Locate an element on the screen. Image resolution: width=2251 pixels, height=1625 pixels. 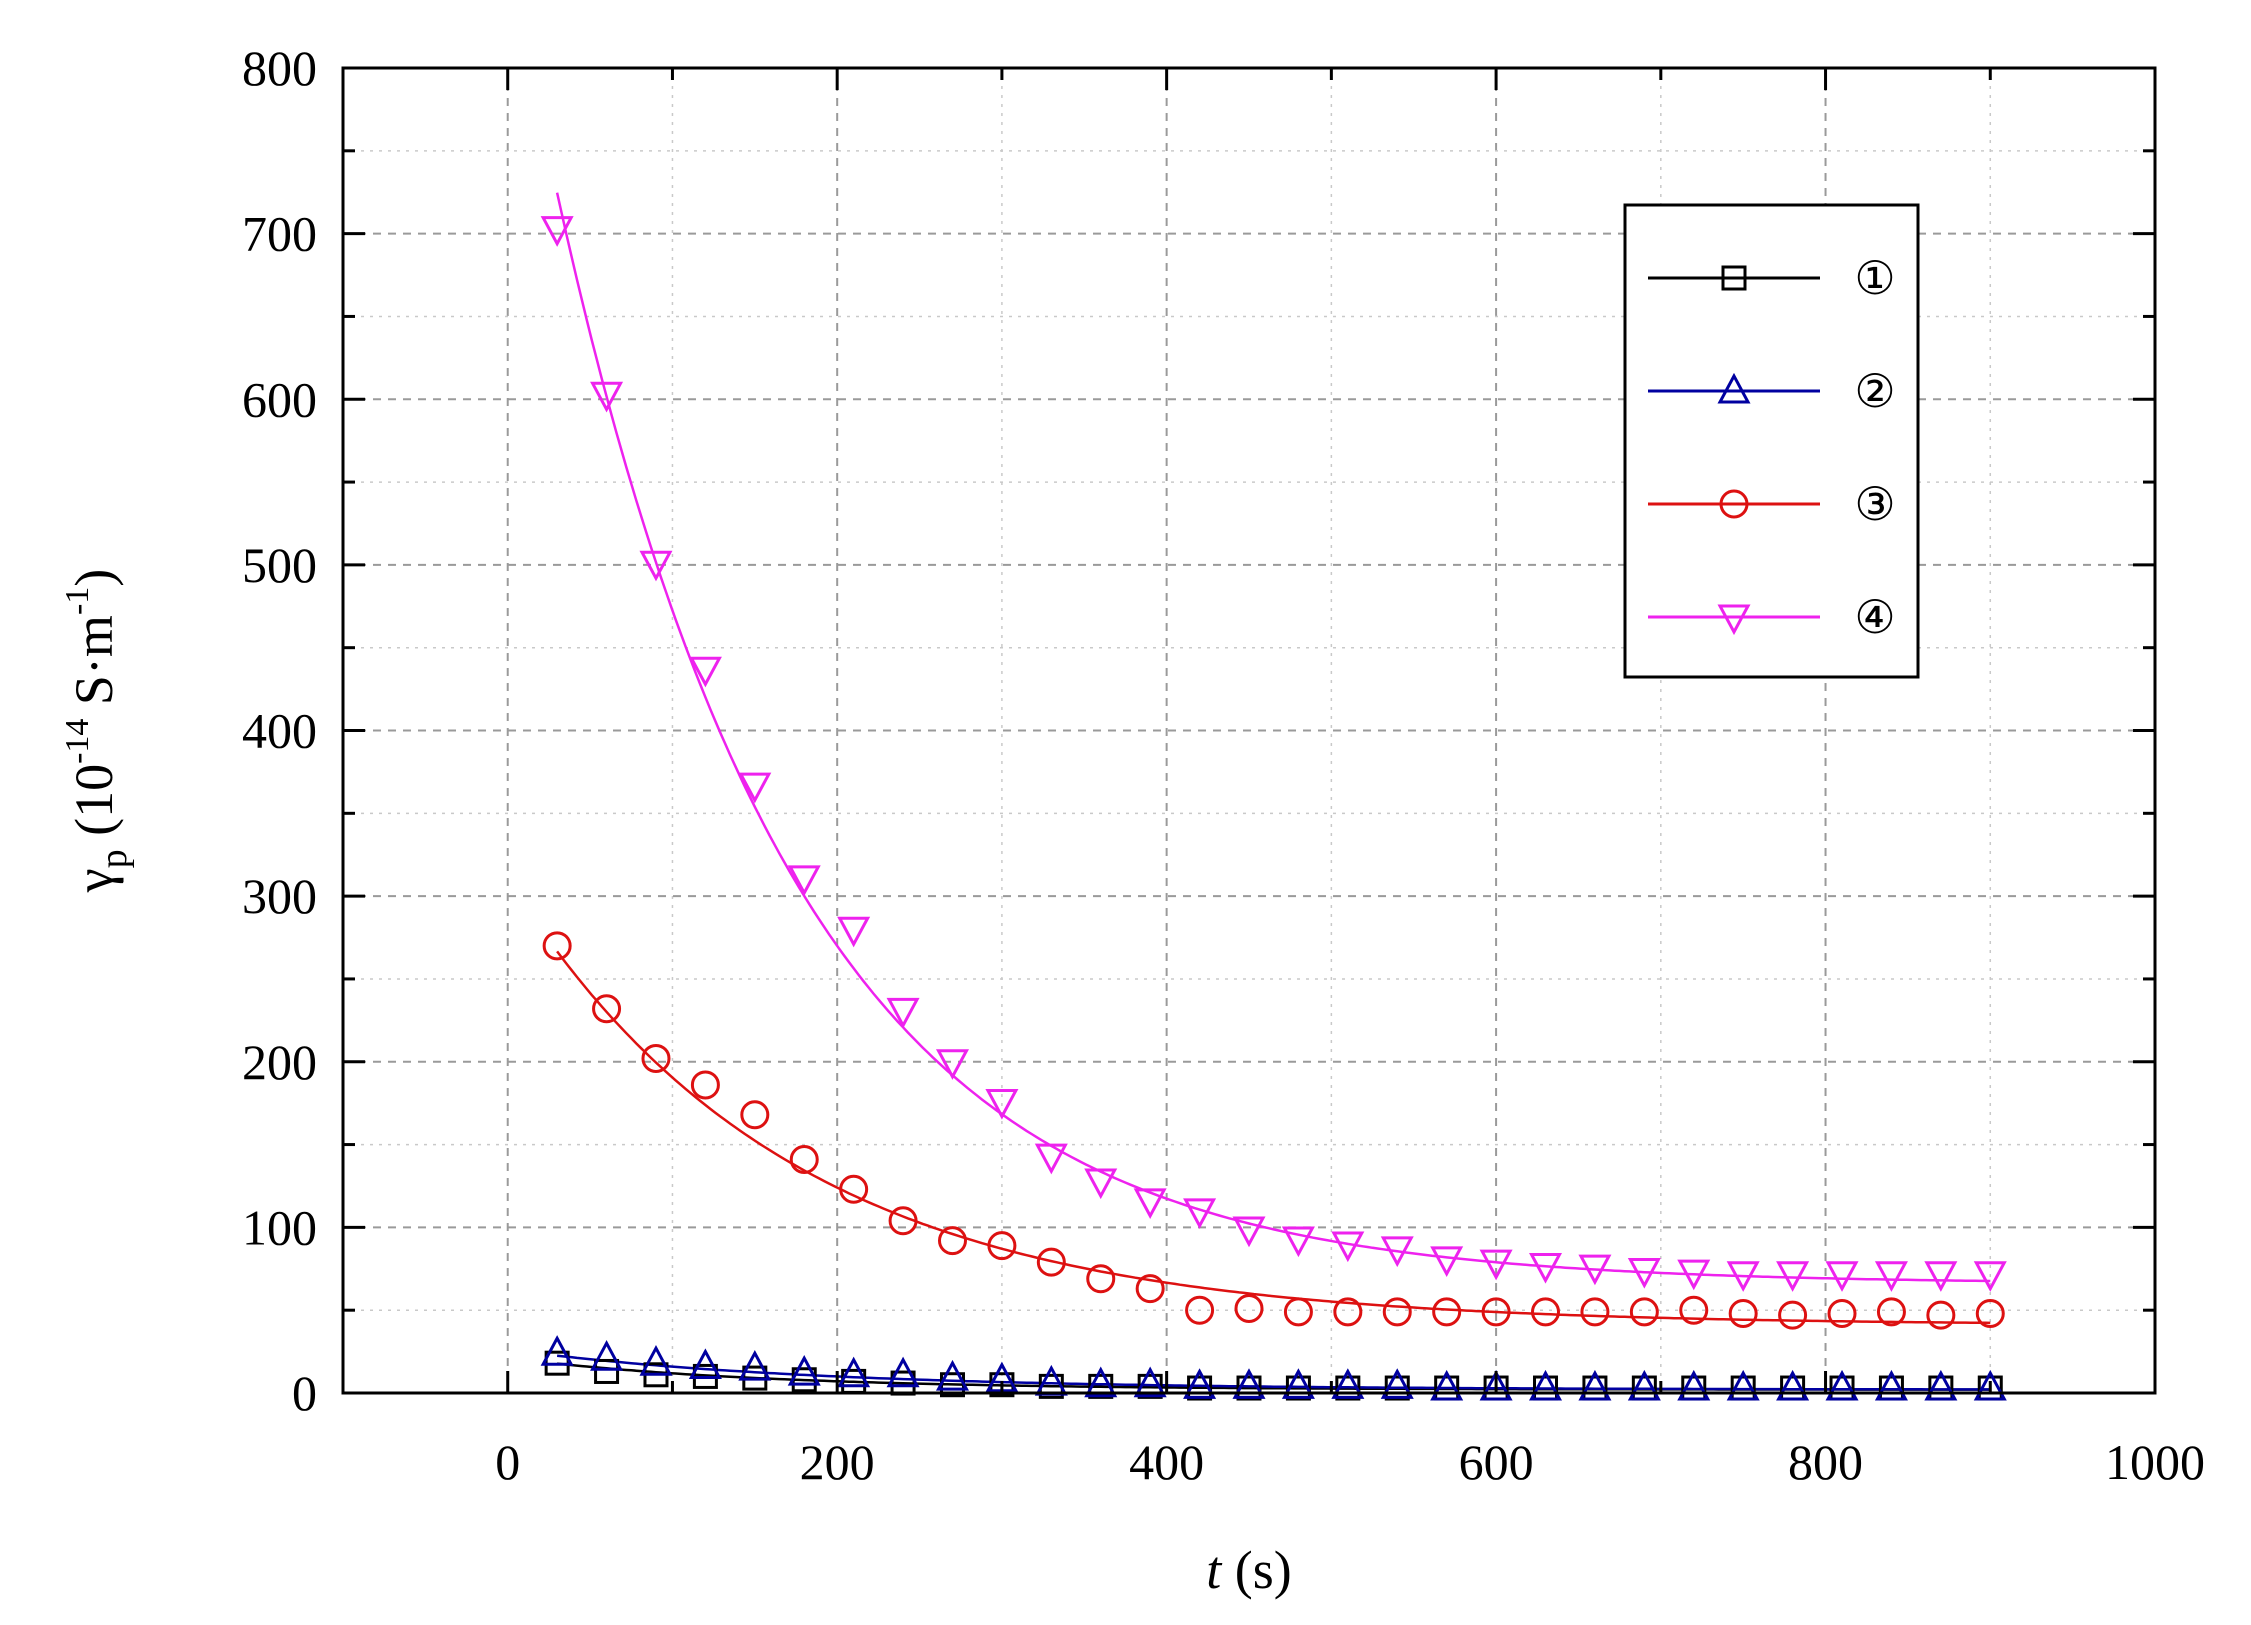
y-axis-title: γp (10-14 S·m-1) is located at coordinates (97, 731).